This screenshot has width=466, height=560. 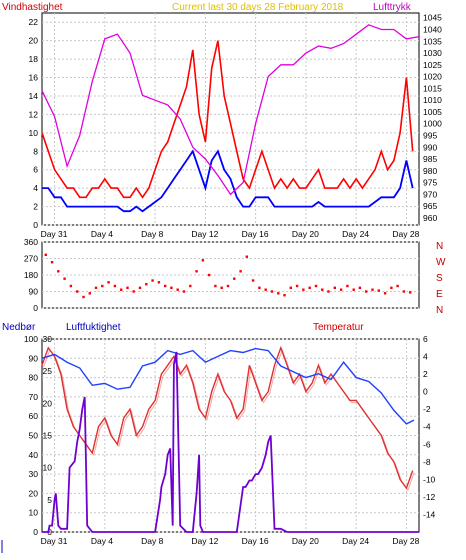 I want to click on y-tick-label: 270, so click(x=31, y=259).